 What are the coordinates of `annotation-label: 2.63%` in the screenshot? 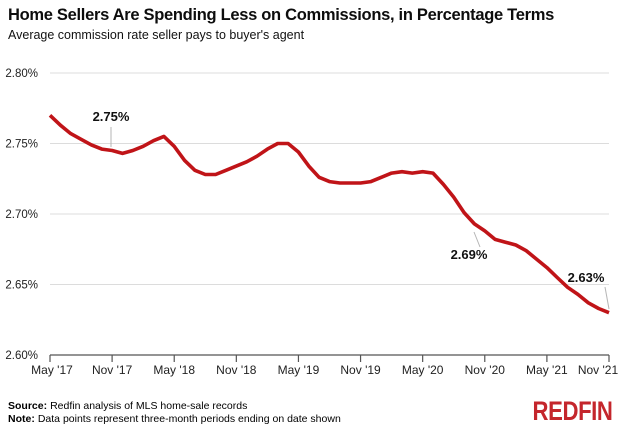 It's located at (586, 277).